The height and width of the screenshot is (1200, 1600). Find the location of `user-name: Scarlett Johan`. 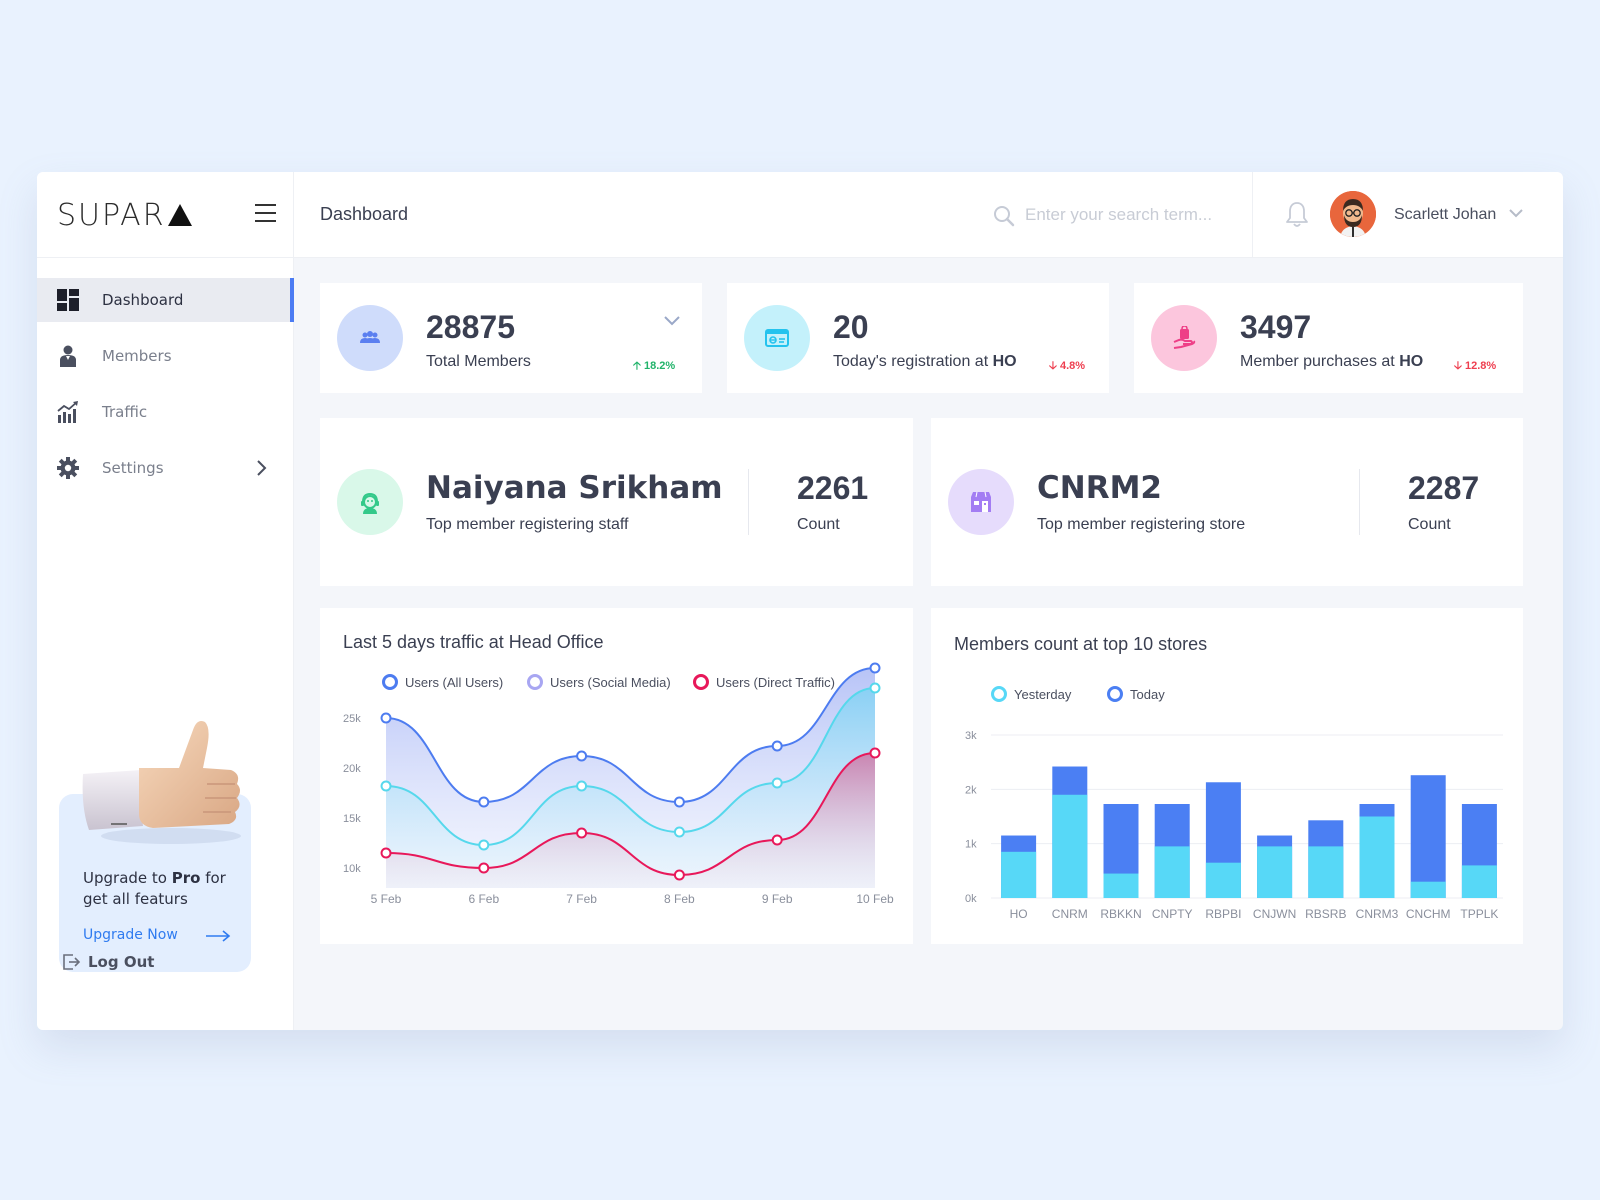

user-name: Scarlett Johan is located at coordinates (1445, 214).